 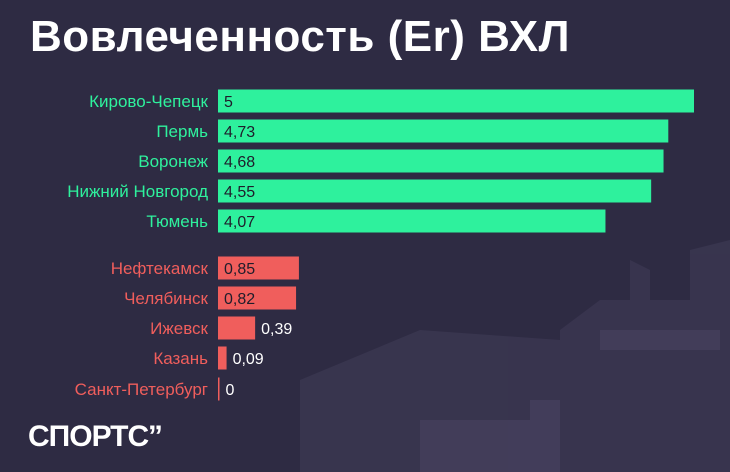 What do you see at coordinates (166, 298) in the screenshot?
I see `category-label-bottom: Челябинск` at bounding box center [166, 298].